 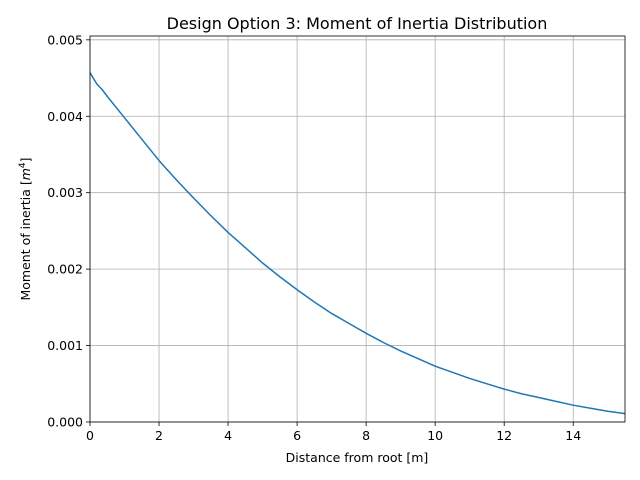 I want to click on y-tick-label: 0.001, so click(x=65, y=345).